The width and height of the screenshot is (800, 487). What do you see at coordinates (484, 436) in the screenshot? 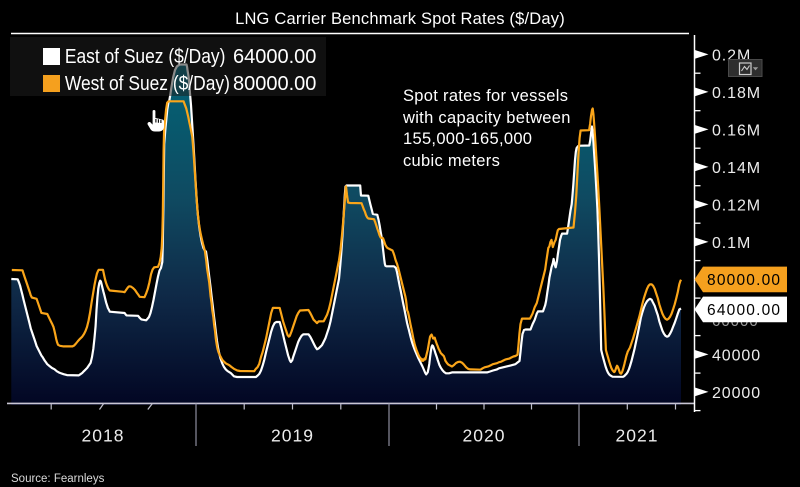
I see `svg-text: 2020` at bounding box center [484, 436].